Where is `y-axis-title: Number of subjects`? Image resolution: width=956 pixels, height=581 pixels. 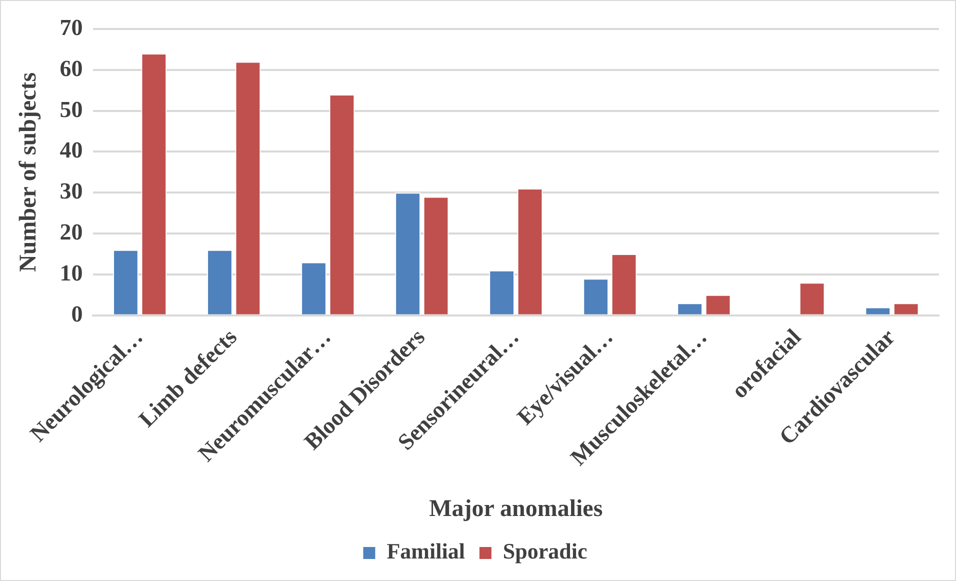 y-axis-title: Number of subjects is located at coordinates (29, 172).